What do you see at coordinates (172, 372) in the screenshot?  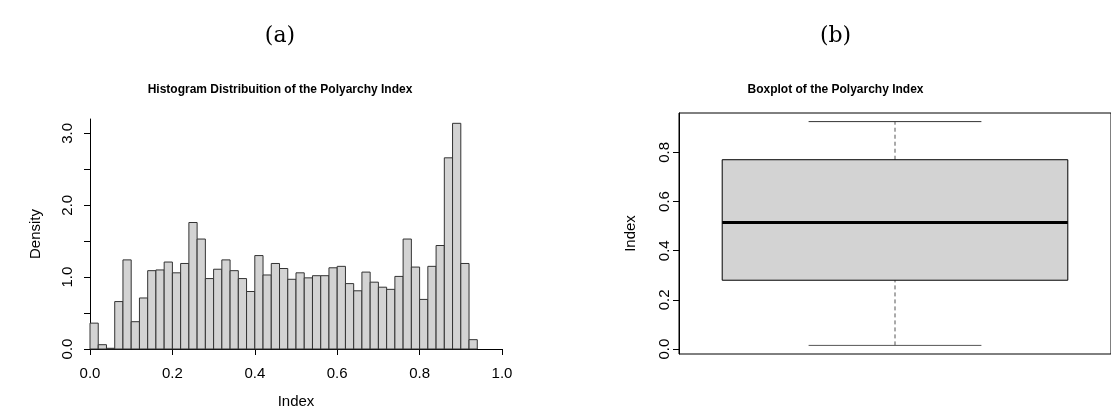 I see `x-tick-label: 0.2` at bounding box center [172, 372].